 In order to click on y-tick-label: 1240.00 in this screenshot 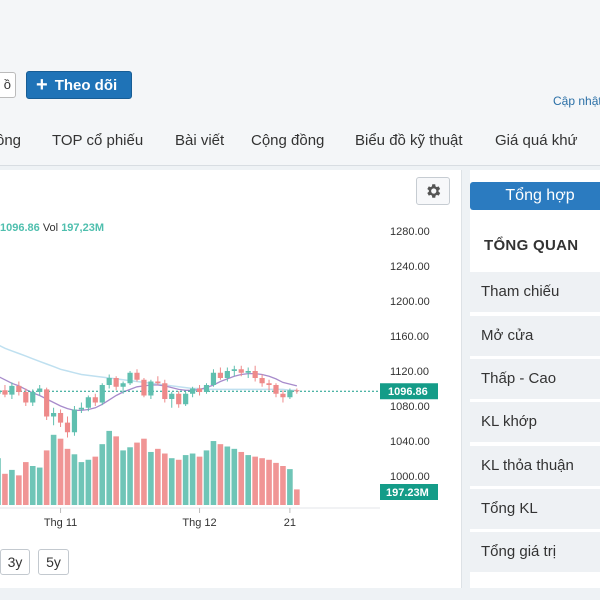, I will do `click(410, 267)`.